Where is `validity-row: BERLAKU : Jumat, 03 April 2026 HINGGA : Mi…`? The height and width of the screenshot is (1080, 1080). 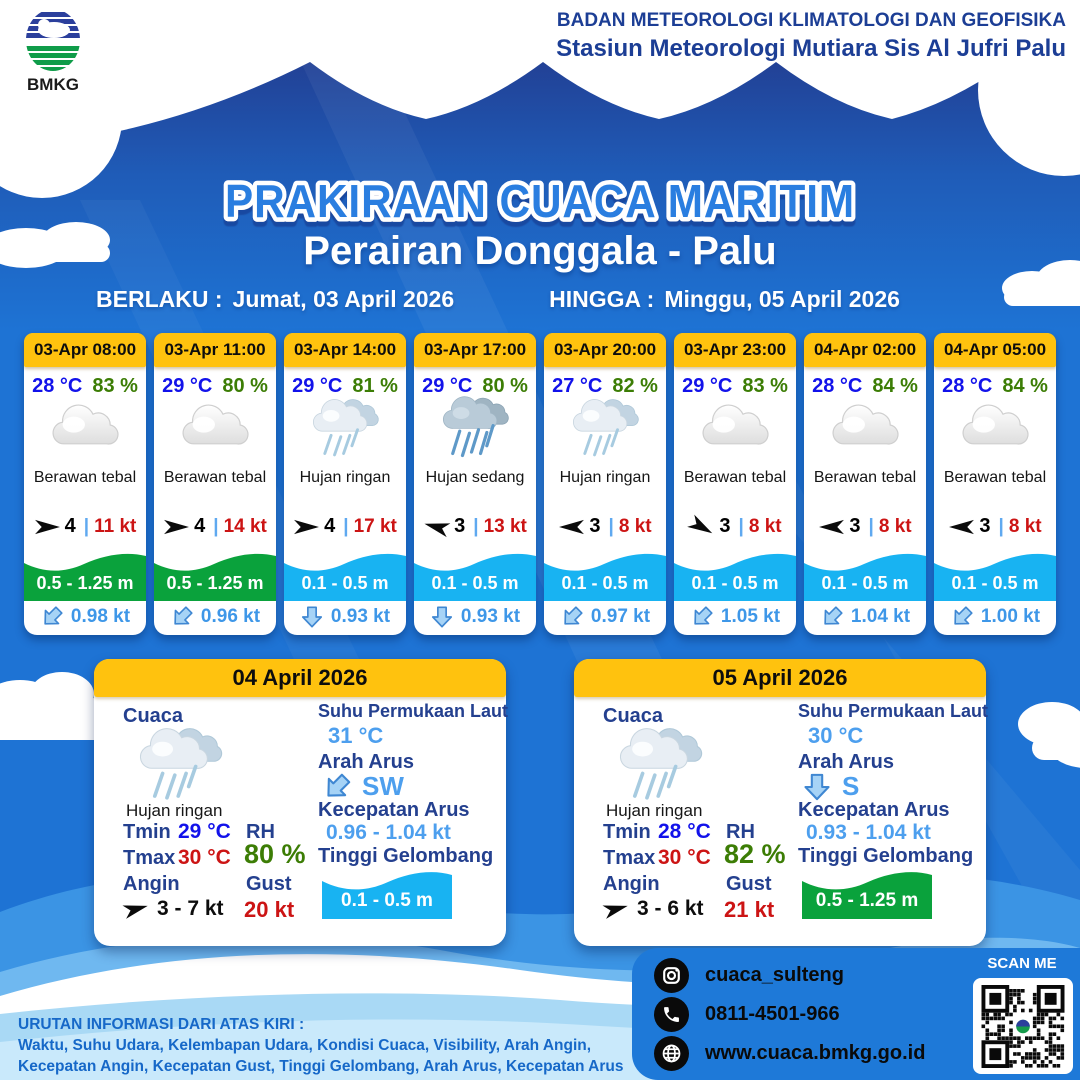 validity-row: BERLAKU : Jumat, 03 April 2026 HINGGA : Mi… is located at coordinates (519, 299).